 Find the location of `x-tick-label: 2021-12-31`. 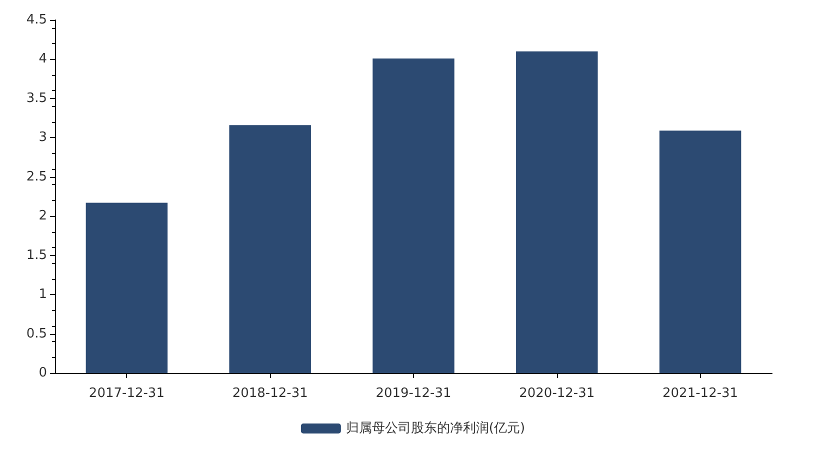

x-tick-label: 2021-12-31 is located at coordinates (700, 393).